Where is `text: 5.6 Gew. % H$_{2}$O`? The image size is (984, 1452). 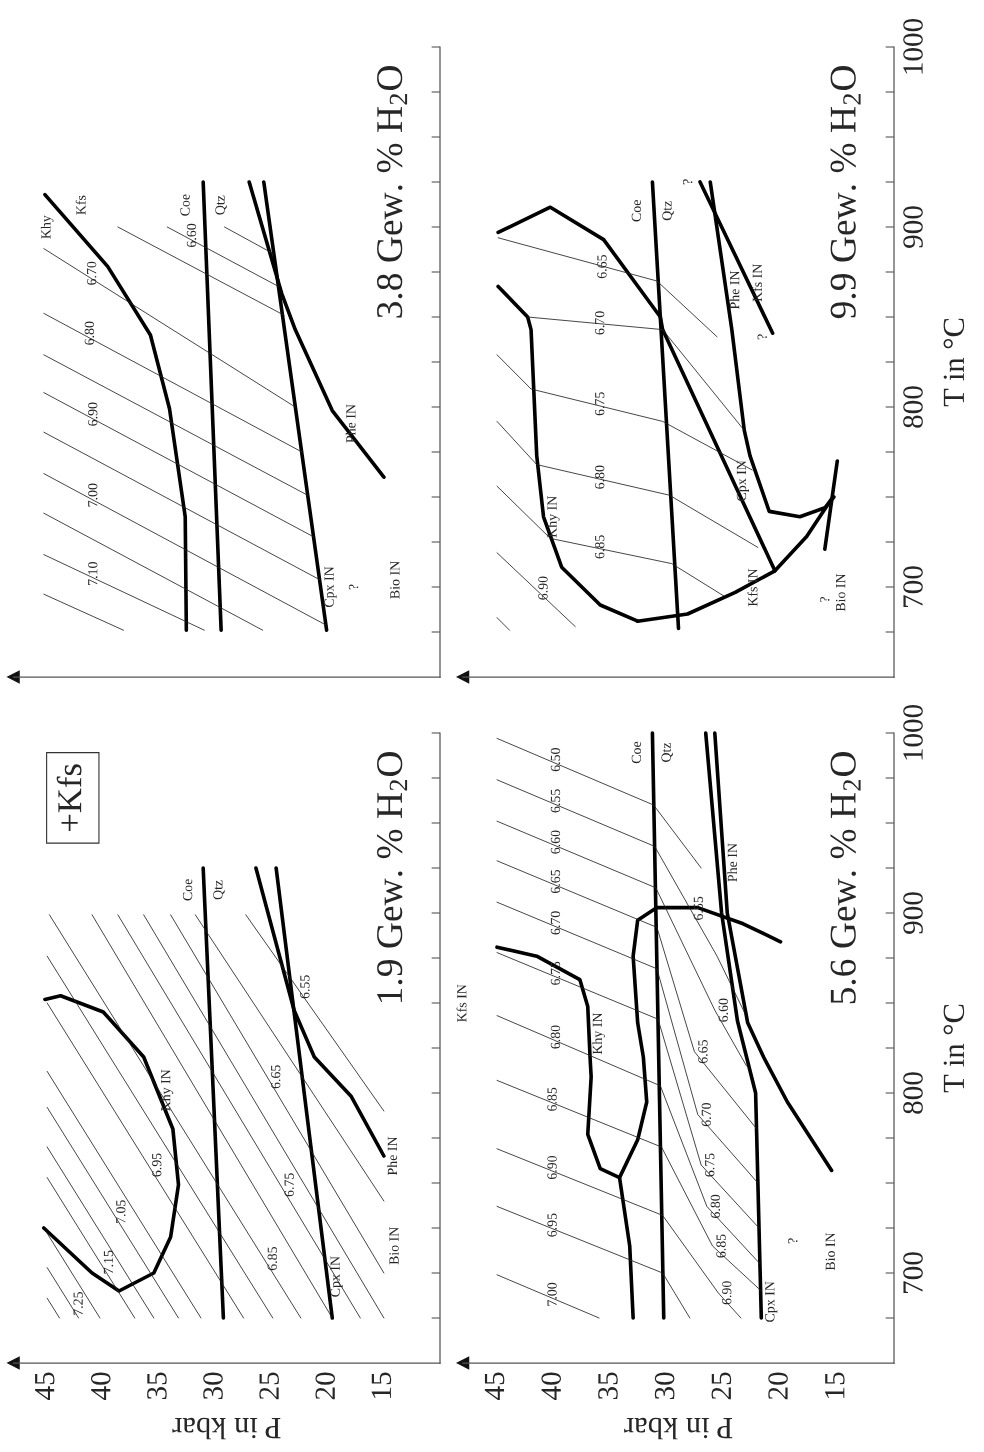
text: 5.6 Gew. % H$_{2}$O is located at coordinates (845, 878).